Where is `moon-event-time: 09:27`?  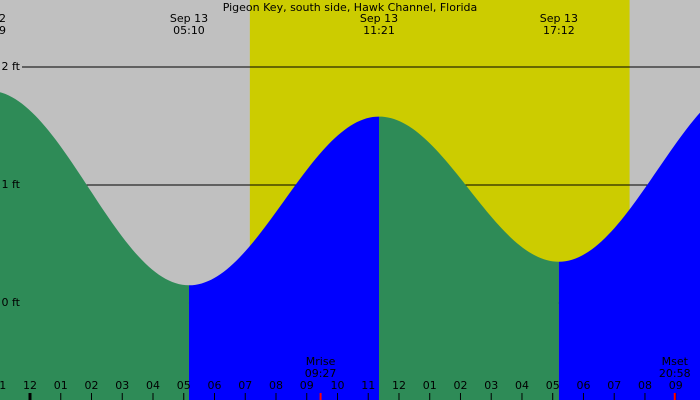 moon-event-time: 09:27 is located at coordinates (321, 373).